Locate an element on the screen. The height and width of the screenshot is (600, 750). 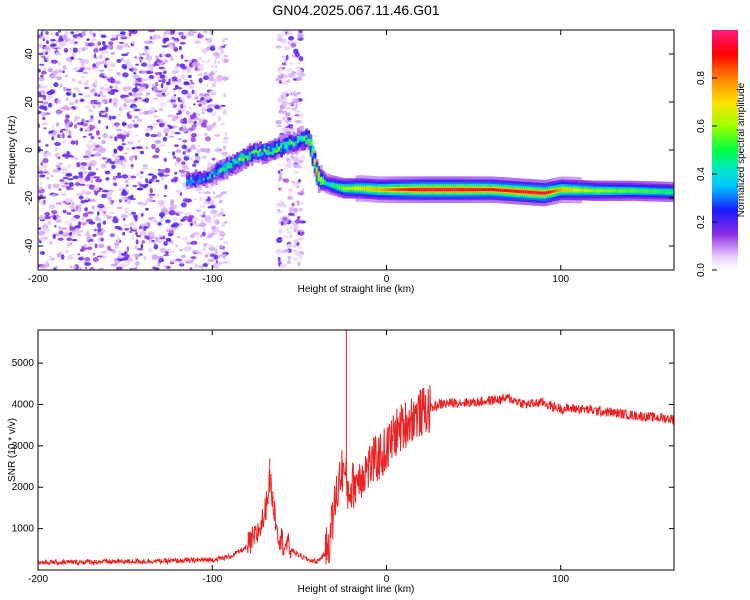
x-tick-label: -200 is located at coordinates (38, 279).